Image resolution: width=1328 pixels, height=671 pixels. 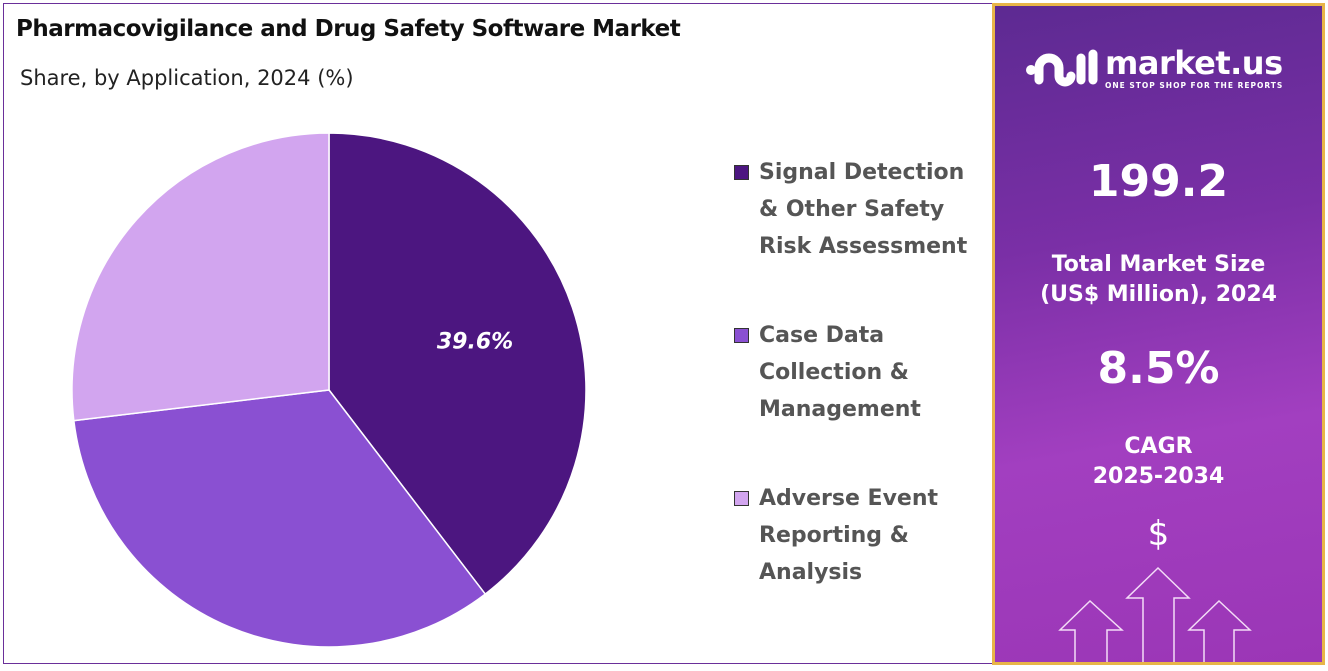 I want to click on cagr-label-1: CAGR, so click(x=1158, y=446).